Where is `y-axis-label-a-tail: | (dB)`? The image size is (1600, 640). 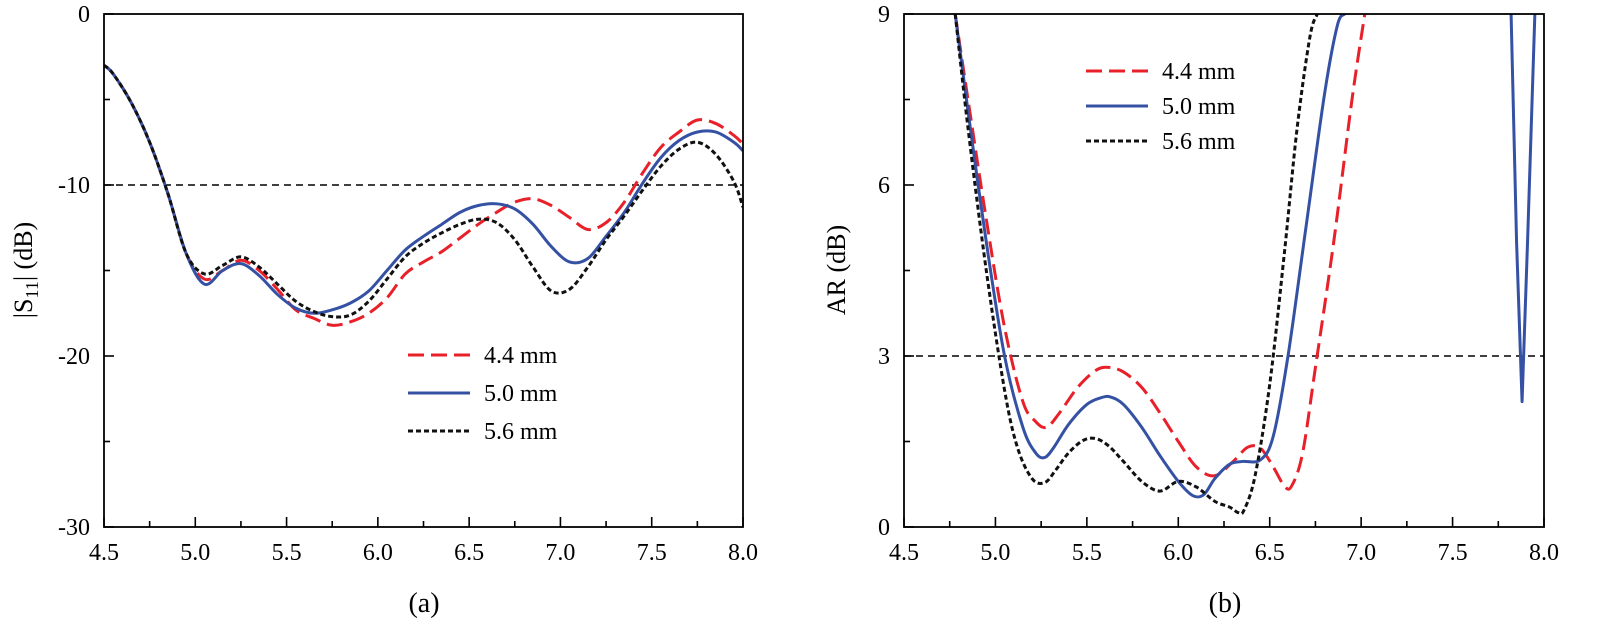 y-axis-label-a-tail: | (dB) is located at coordinates (23, 251).